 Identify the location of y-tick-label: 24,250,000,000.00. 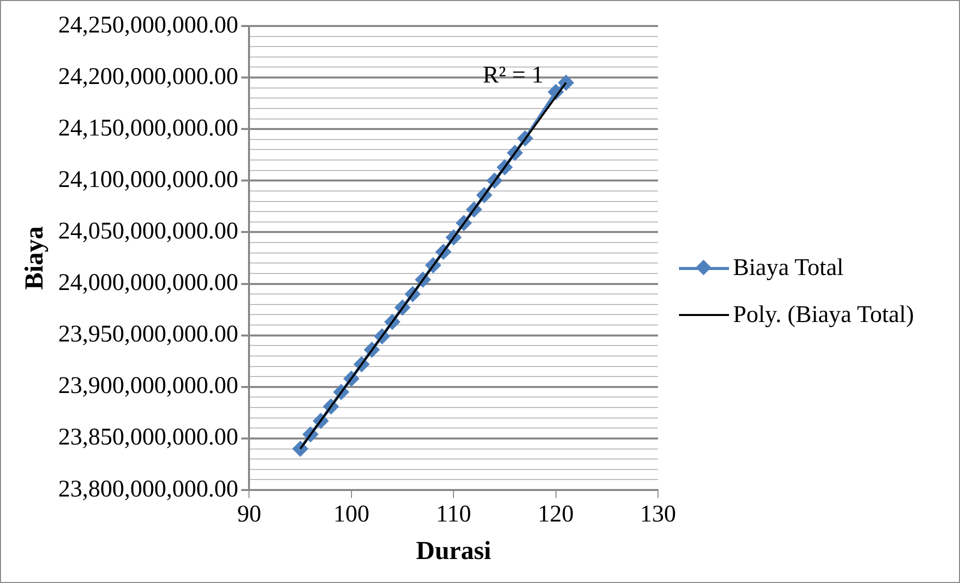
(148, 25).